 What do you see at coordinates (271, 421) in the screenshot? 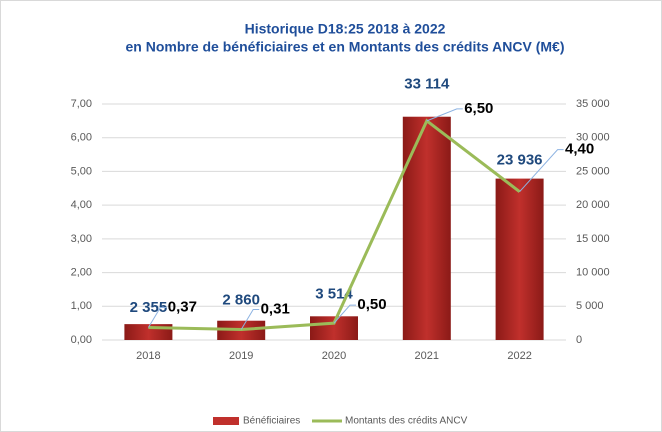
I see `legend-label: Bénéficiaires` at bounding box center [271, 421].